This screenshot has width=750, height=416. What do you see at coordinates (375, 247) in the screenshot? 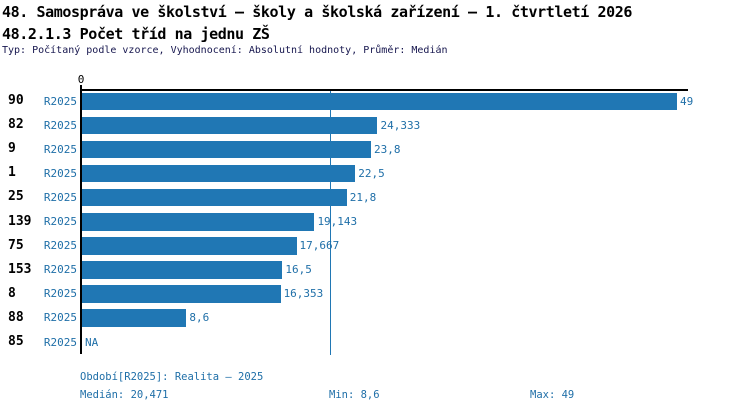
I see `chart-row: 75 R2025 17,667` at bounding box center [375, 247].